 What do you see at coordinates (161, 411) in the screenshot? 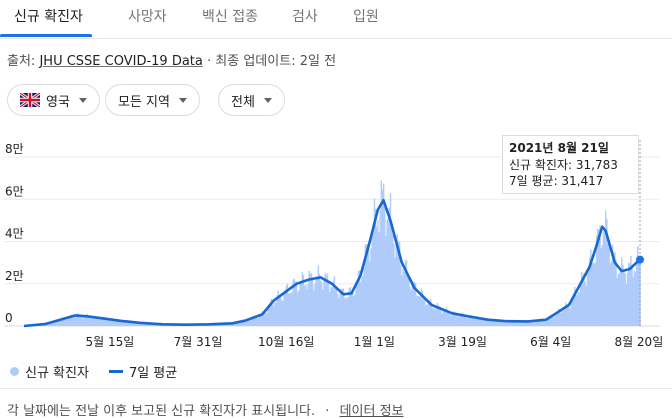
I see `footer-text: 각 날짜에는 전날 이후 보고된 신규 확진자가 표시됩니다.` at bounding box center [161, 411].